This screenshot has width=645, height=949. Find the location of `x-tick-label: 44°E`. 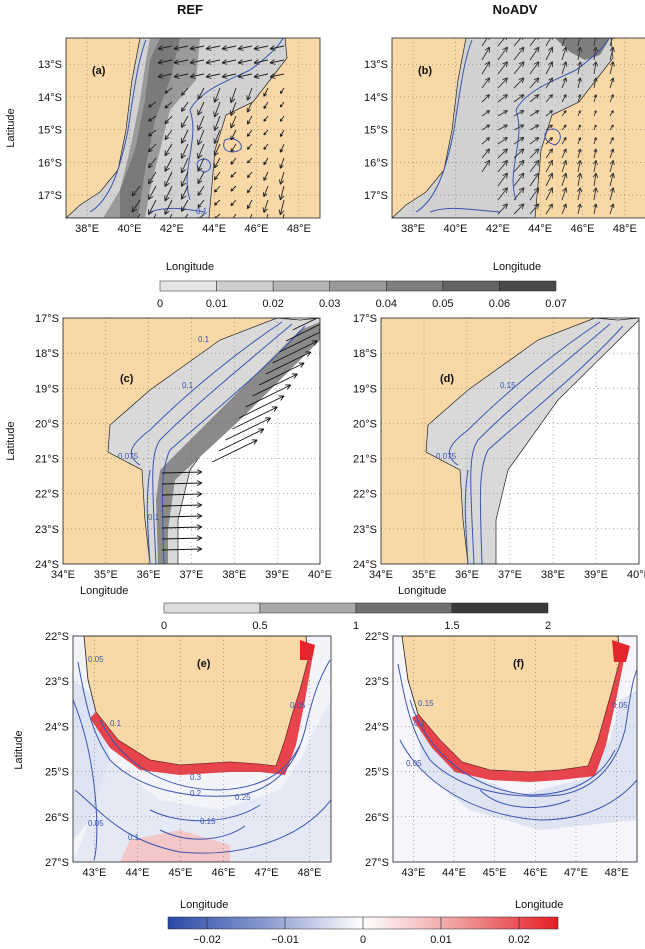

x-tick-label: 44°E is located at coordinates (138, 873).